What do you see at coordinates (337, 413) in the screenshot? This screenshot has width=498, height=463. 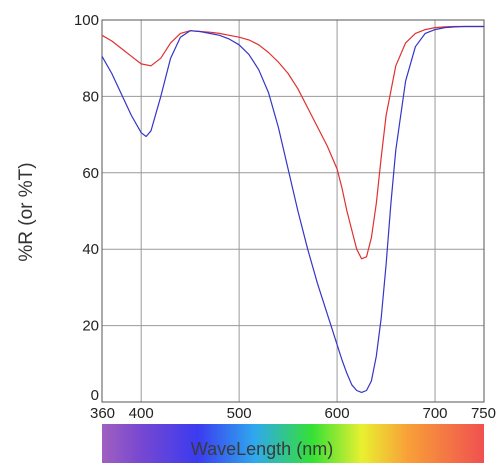 I see `x-tick-label: 600` at bounding box center [337, 413].